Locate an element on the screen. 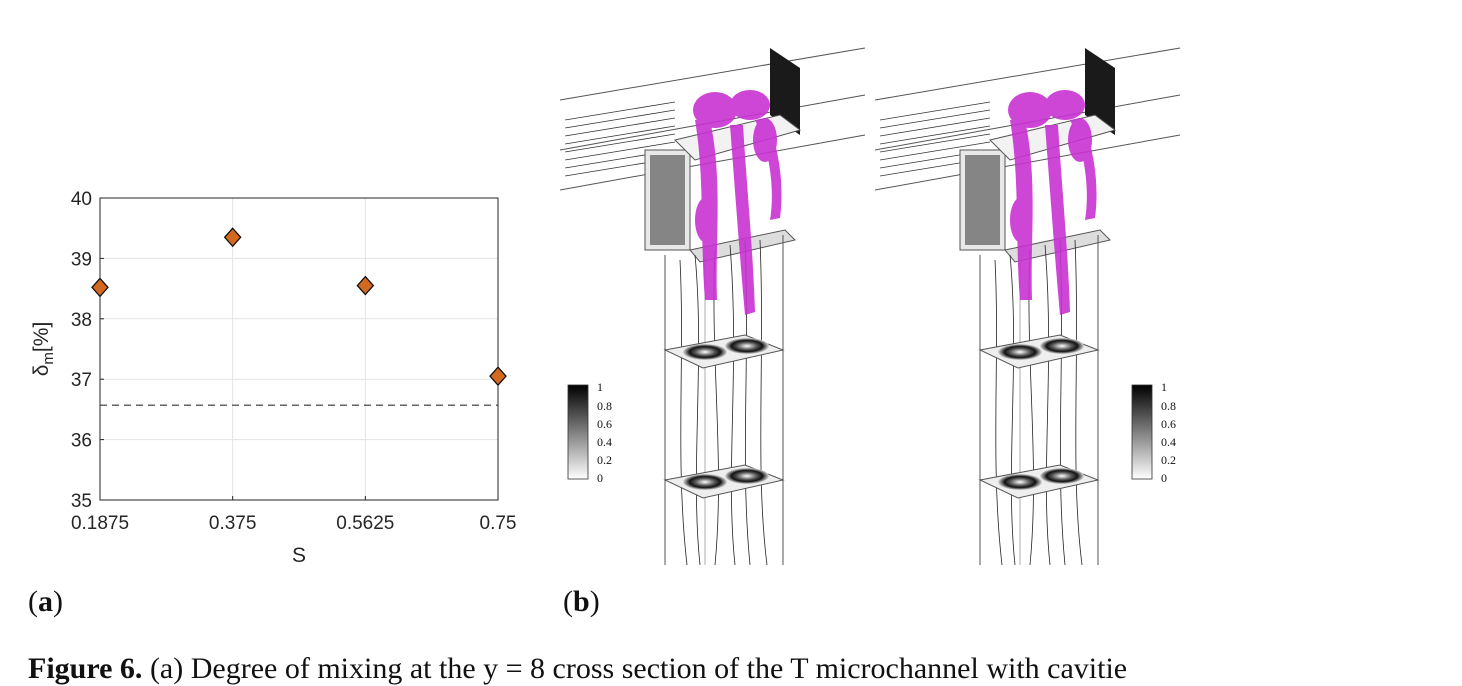 This screenshot has height=686, width=1462. y-tick-label: 35 is located at coordinates (81, 501).